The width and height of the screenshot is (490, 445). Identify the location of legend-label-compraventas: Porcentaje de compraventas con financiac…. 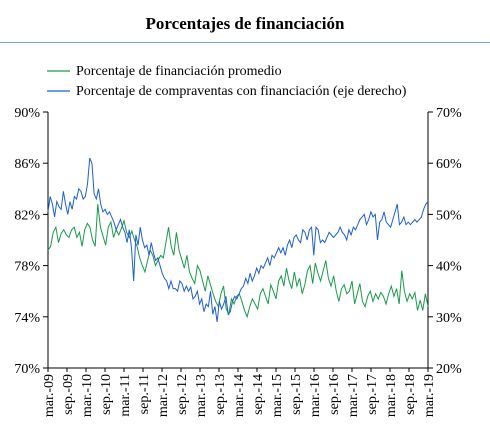
(241, 91).